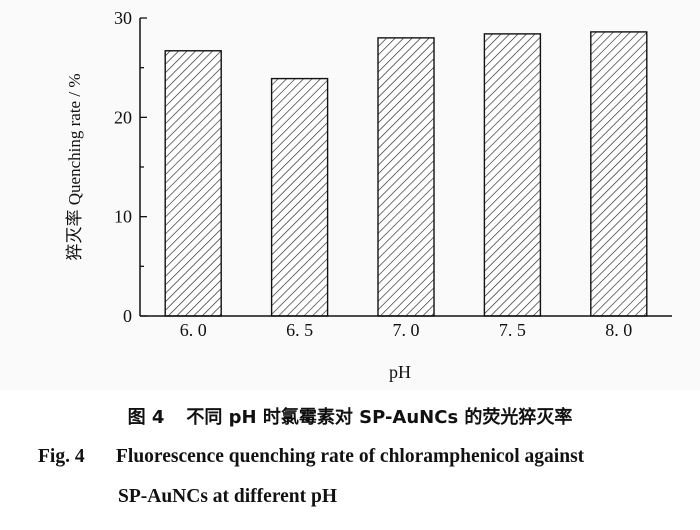  What do you see at coordinates (123, 18) in the screenshot?
I see `y-tick-label-3: 30` at bounding box center [123, 18].